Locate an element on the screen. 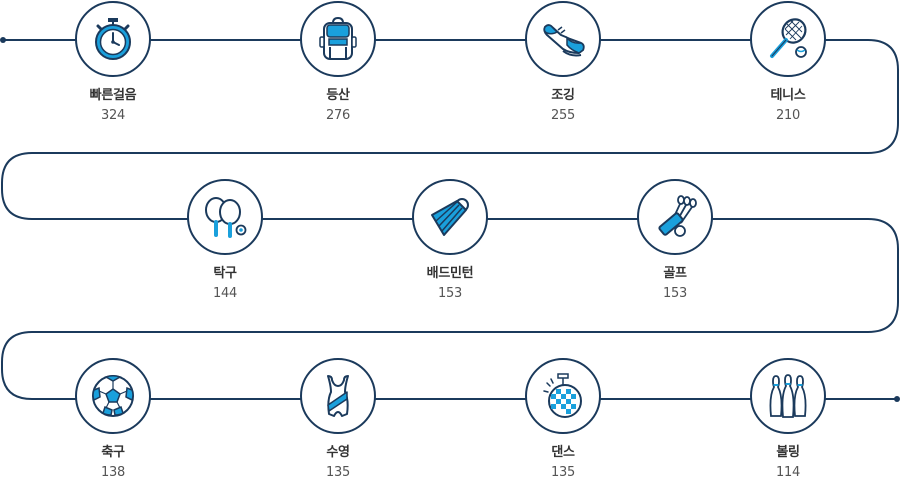 The height and width of the screenshot is (481, 900). swimsuit-icon is located at coordinates (338, 396).